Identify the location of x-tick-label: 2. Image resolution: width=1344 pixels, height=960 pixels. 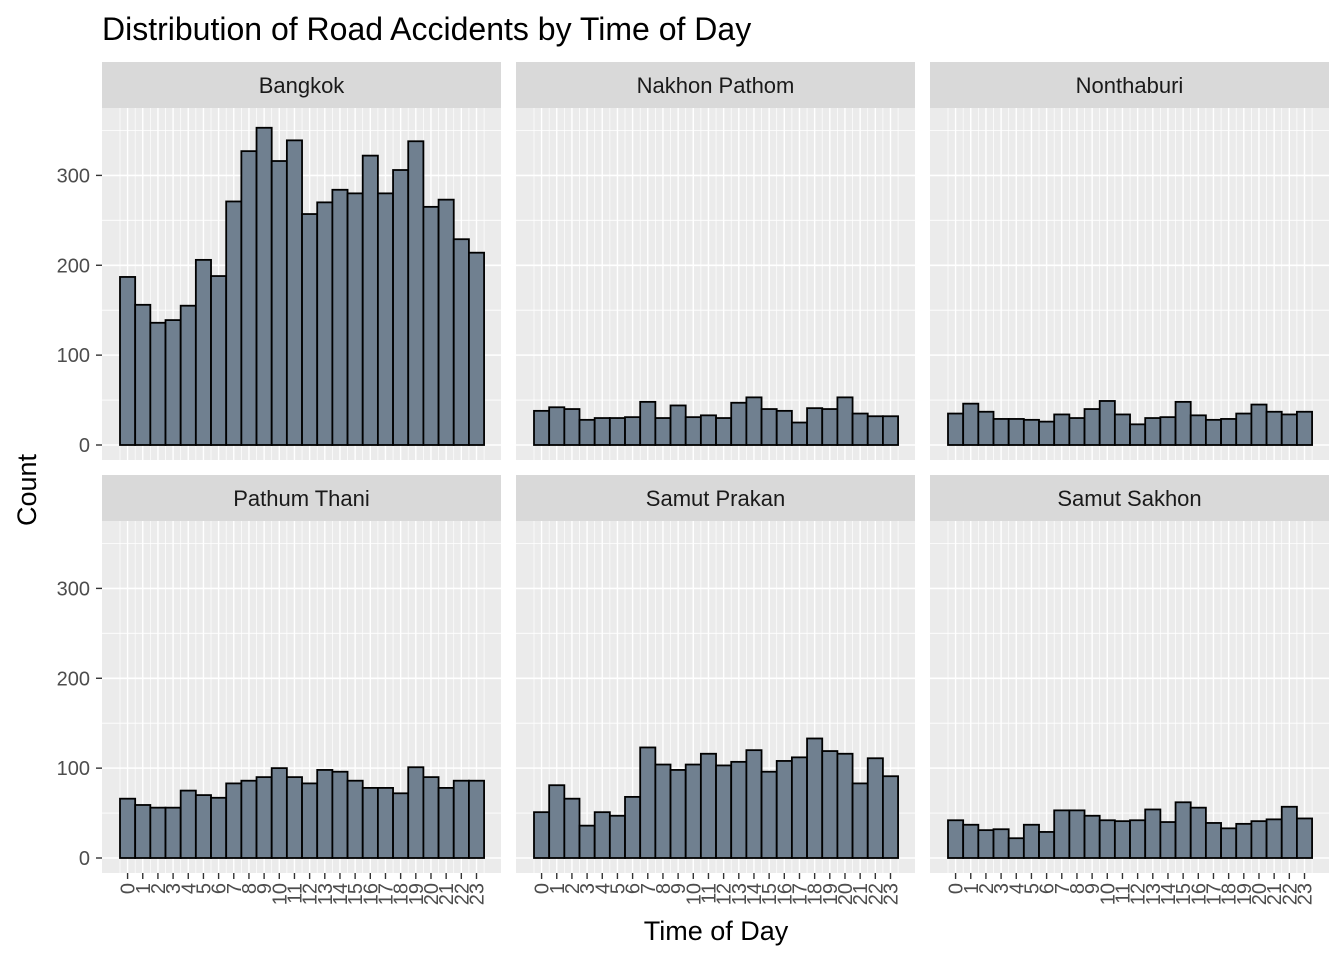
(159, 888).